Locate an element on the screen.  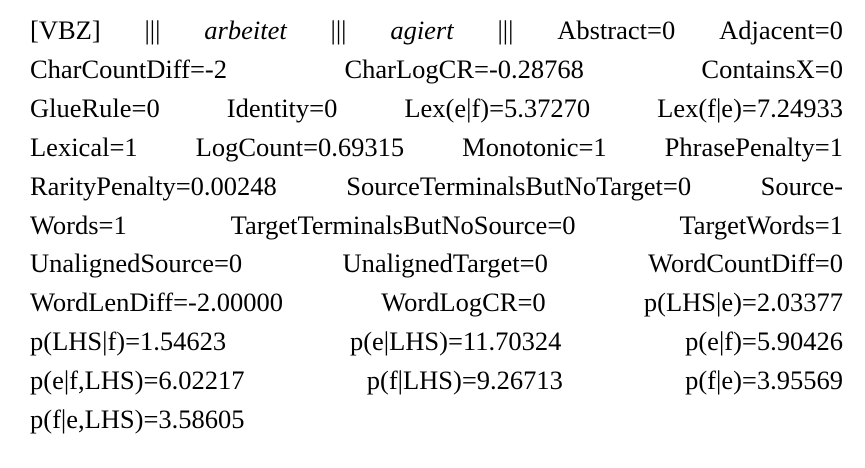
feature-p-e-f-lhs: p(e|f,LHS)=6.02217 is located at coordinates (137, 380).